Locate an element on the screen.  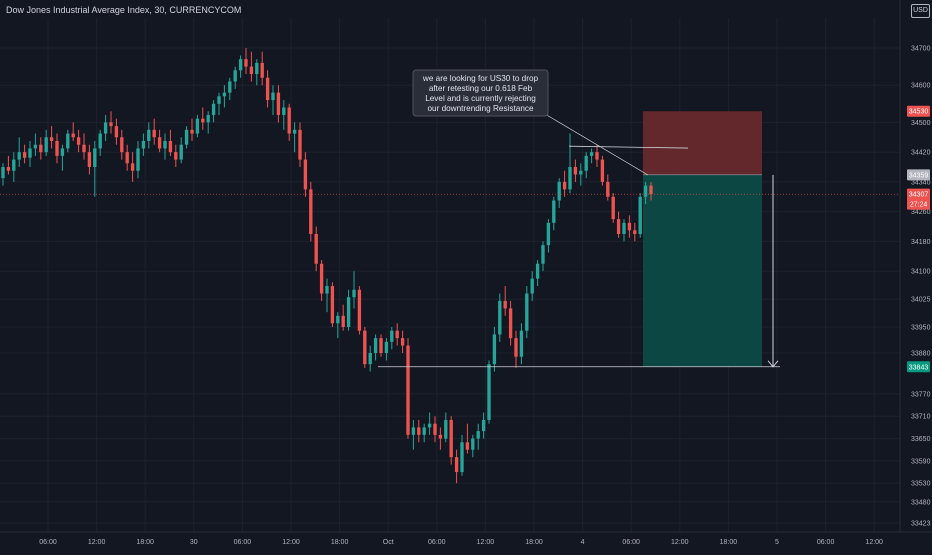
note-line: we are looking for US30 to drop is located at coordinates (480, 78).